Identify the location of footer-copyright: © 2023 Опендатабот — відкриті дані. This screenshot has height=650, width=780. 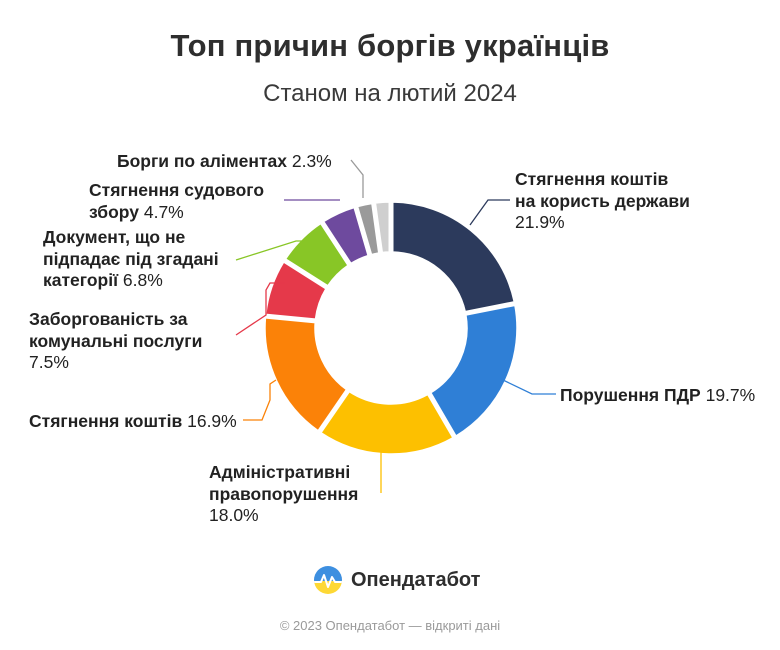
(390, 625).